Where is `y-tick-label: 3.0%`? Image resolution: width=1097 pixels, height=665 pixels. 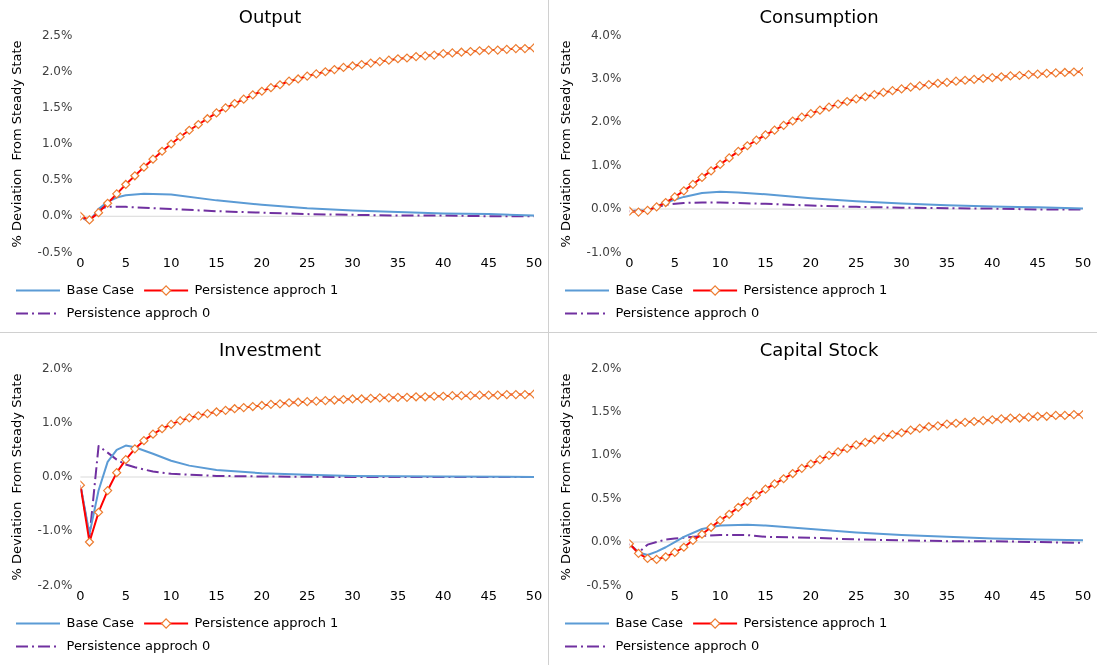 y-tick-label: 3.0% is located at coordinates (606, 78).